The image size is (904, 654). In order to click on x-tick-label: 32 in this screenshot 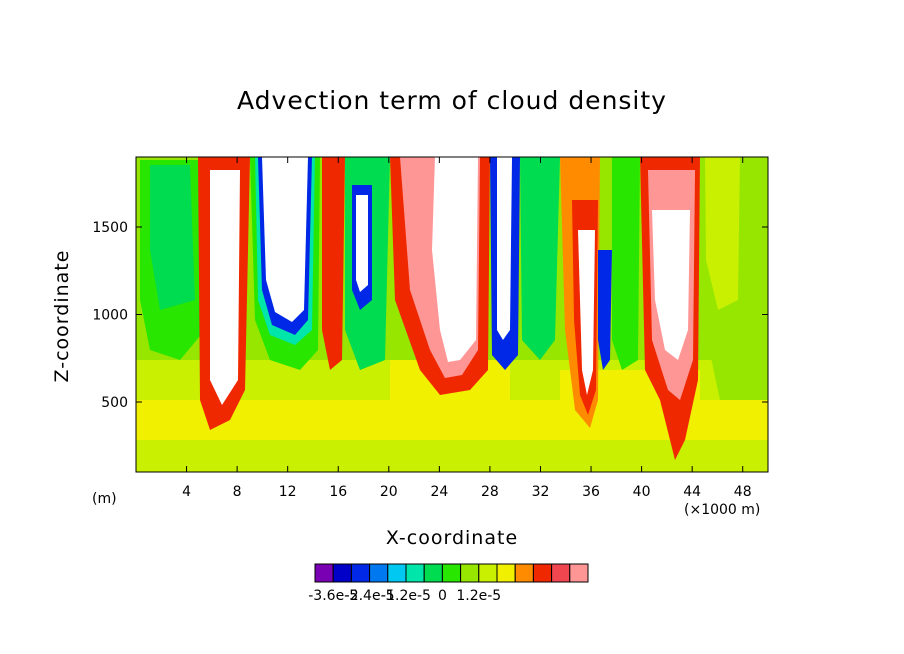, I will do `click(541, 492)`.